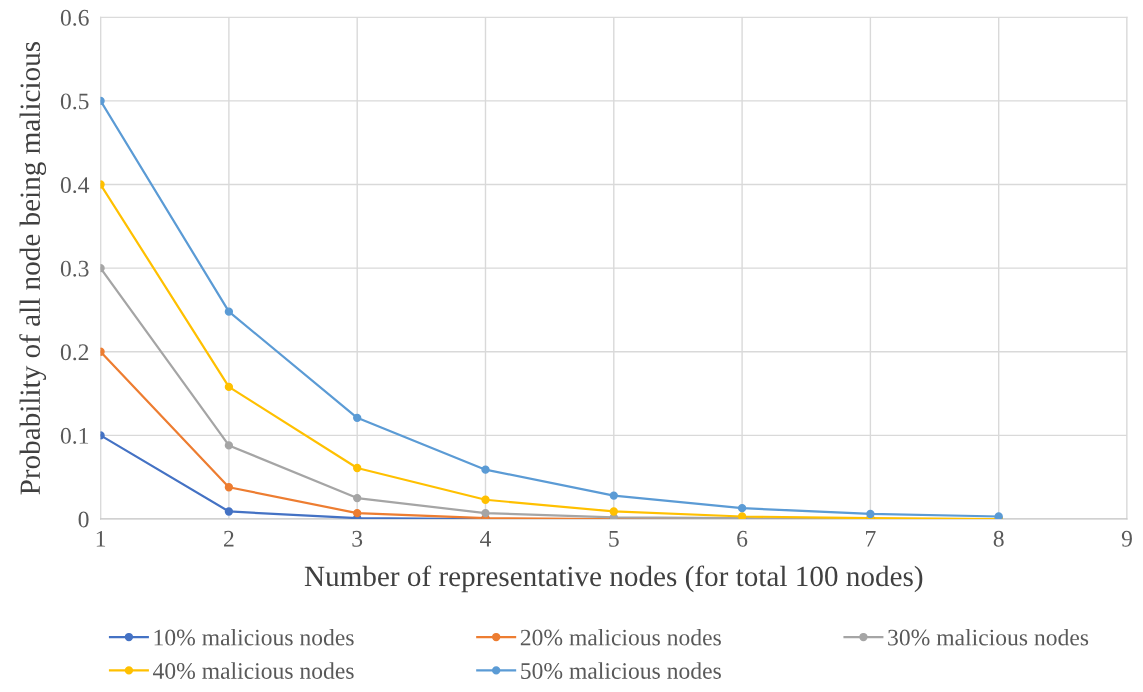 The height and width of the screenshot is (692, 1143). I want to click on x-tick-label: 8, so click(998, 538).